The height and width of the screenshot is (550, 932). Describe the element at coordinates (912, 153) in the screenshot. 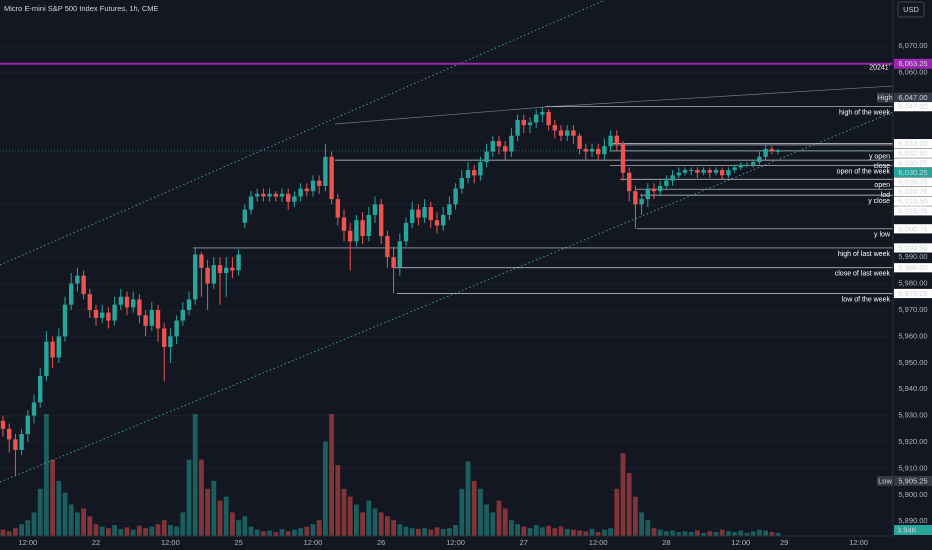

I see `price-label: 6,032.50` at that location.